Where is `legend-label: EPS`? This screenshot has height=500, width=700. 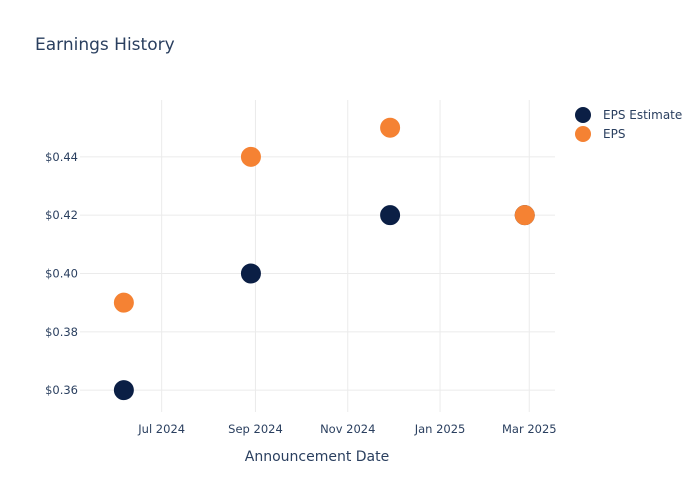
legend-label: EPS is located at coordinates (614, 134).